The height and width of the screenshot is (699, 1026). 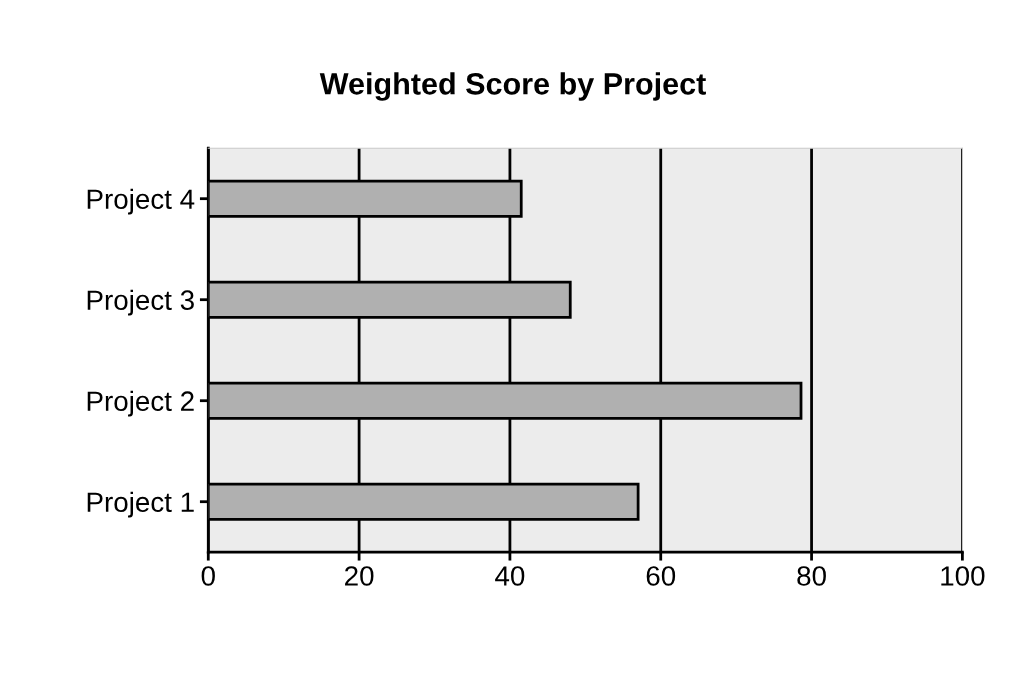 What do you see at coordinates (140, 504) in the screenshot?
I see `y-tick-label: Project 1` at bounding box center [140, 504].